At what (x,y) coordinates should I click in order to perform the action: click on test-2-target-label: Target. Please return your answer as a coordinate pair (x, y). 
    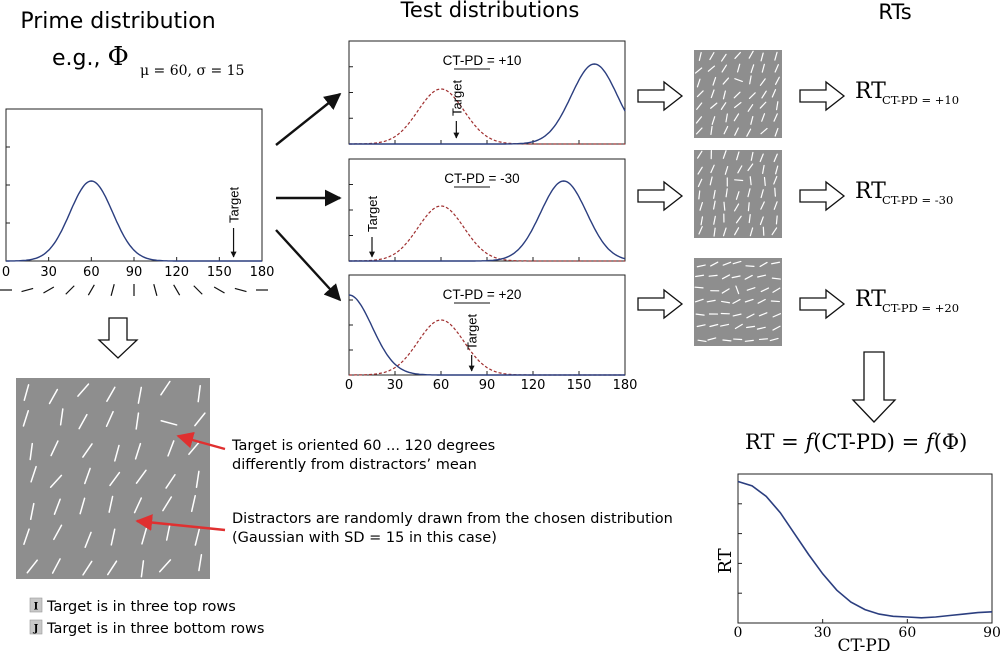
    Looking at the image, I should click on (372, 213).